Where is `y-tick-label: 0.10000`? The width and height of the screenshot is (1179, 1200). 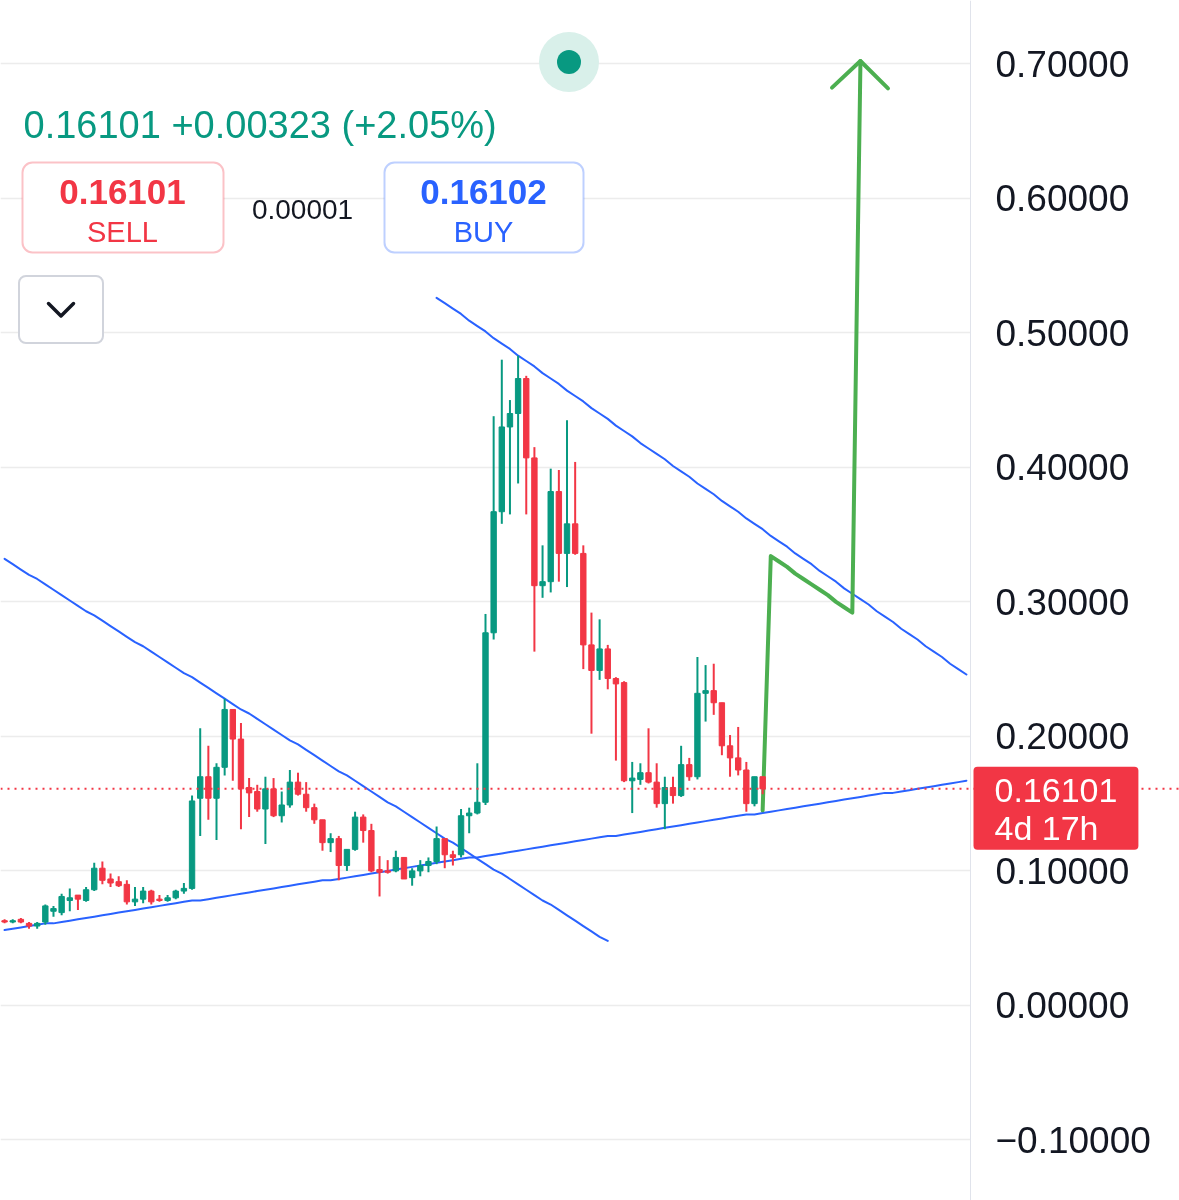
y-tick-label: 0.10000 is located at coordinates (1062, 871).